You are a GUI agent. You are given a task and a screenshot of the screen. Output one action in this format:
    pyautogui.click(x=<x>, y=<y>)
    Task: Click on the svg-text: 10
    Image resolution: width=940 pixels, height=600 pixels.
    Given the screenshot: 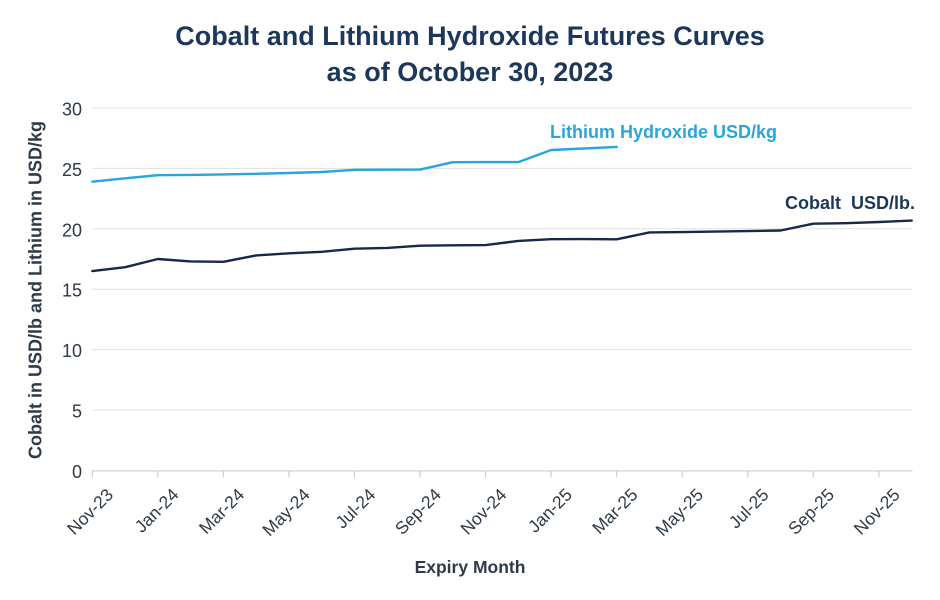 What is the action you would take?
    pyautogui.click(x=72, y=351)
    